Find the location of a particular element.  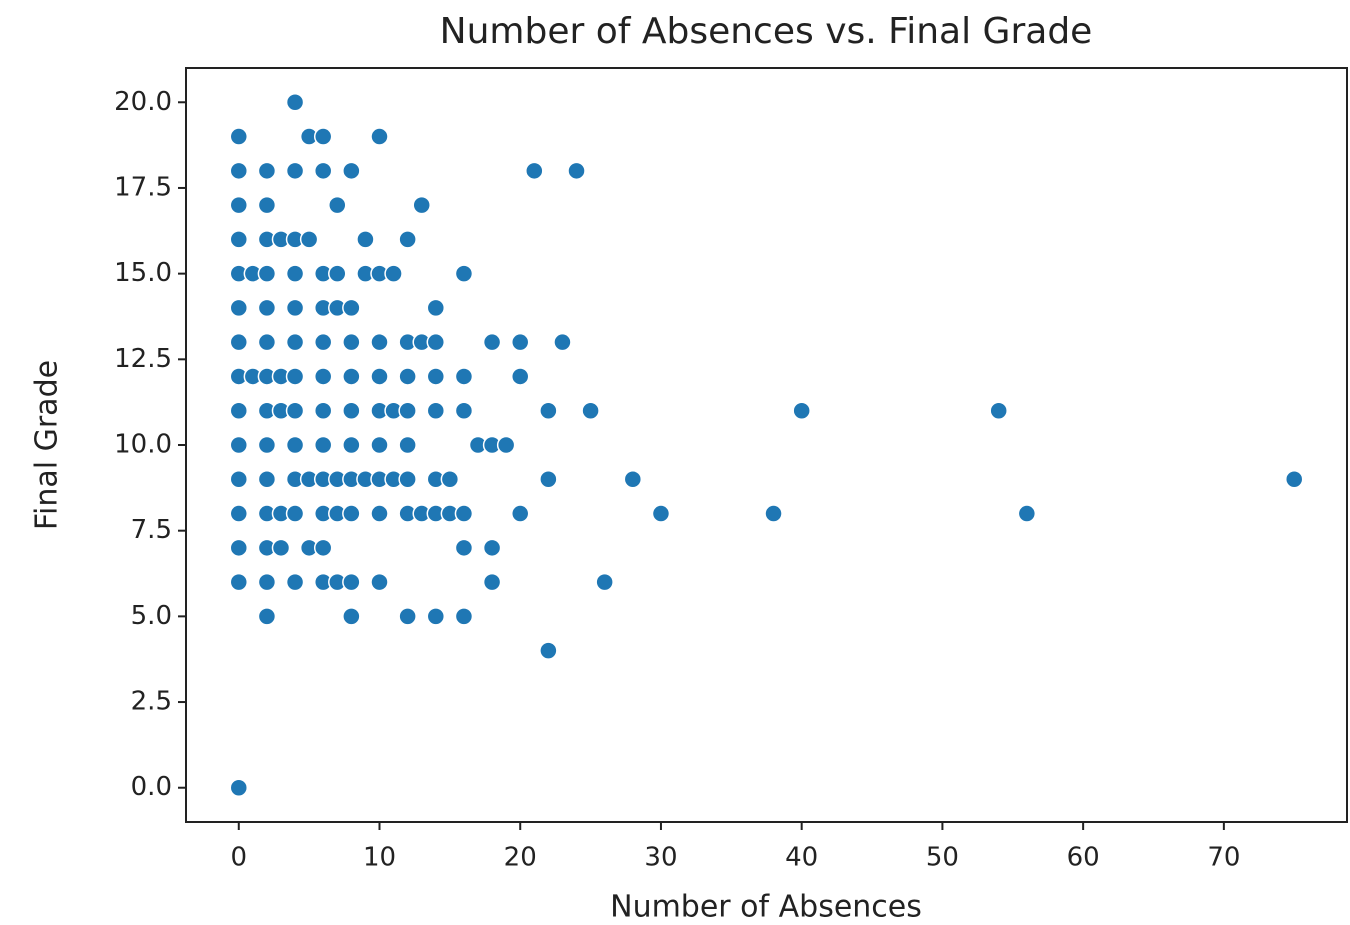

x-tick-label: 20 is located at coordinates (520, 858).